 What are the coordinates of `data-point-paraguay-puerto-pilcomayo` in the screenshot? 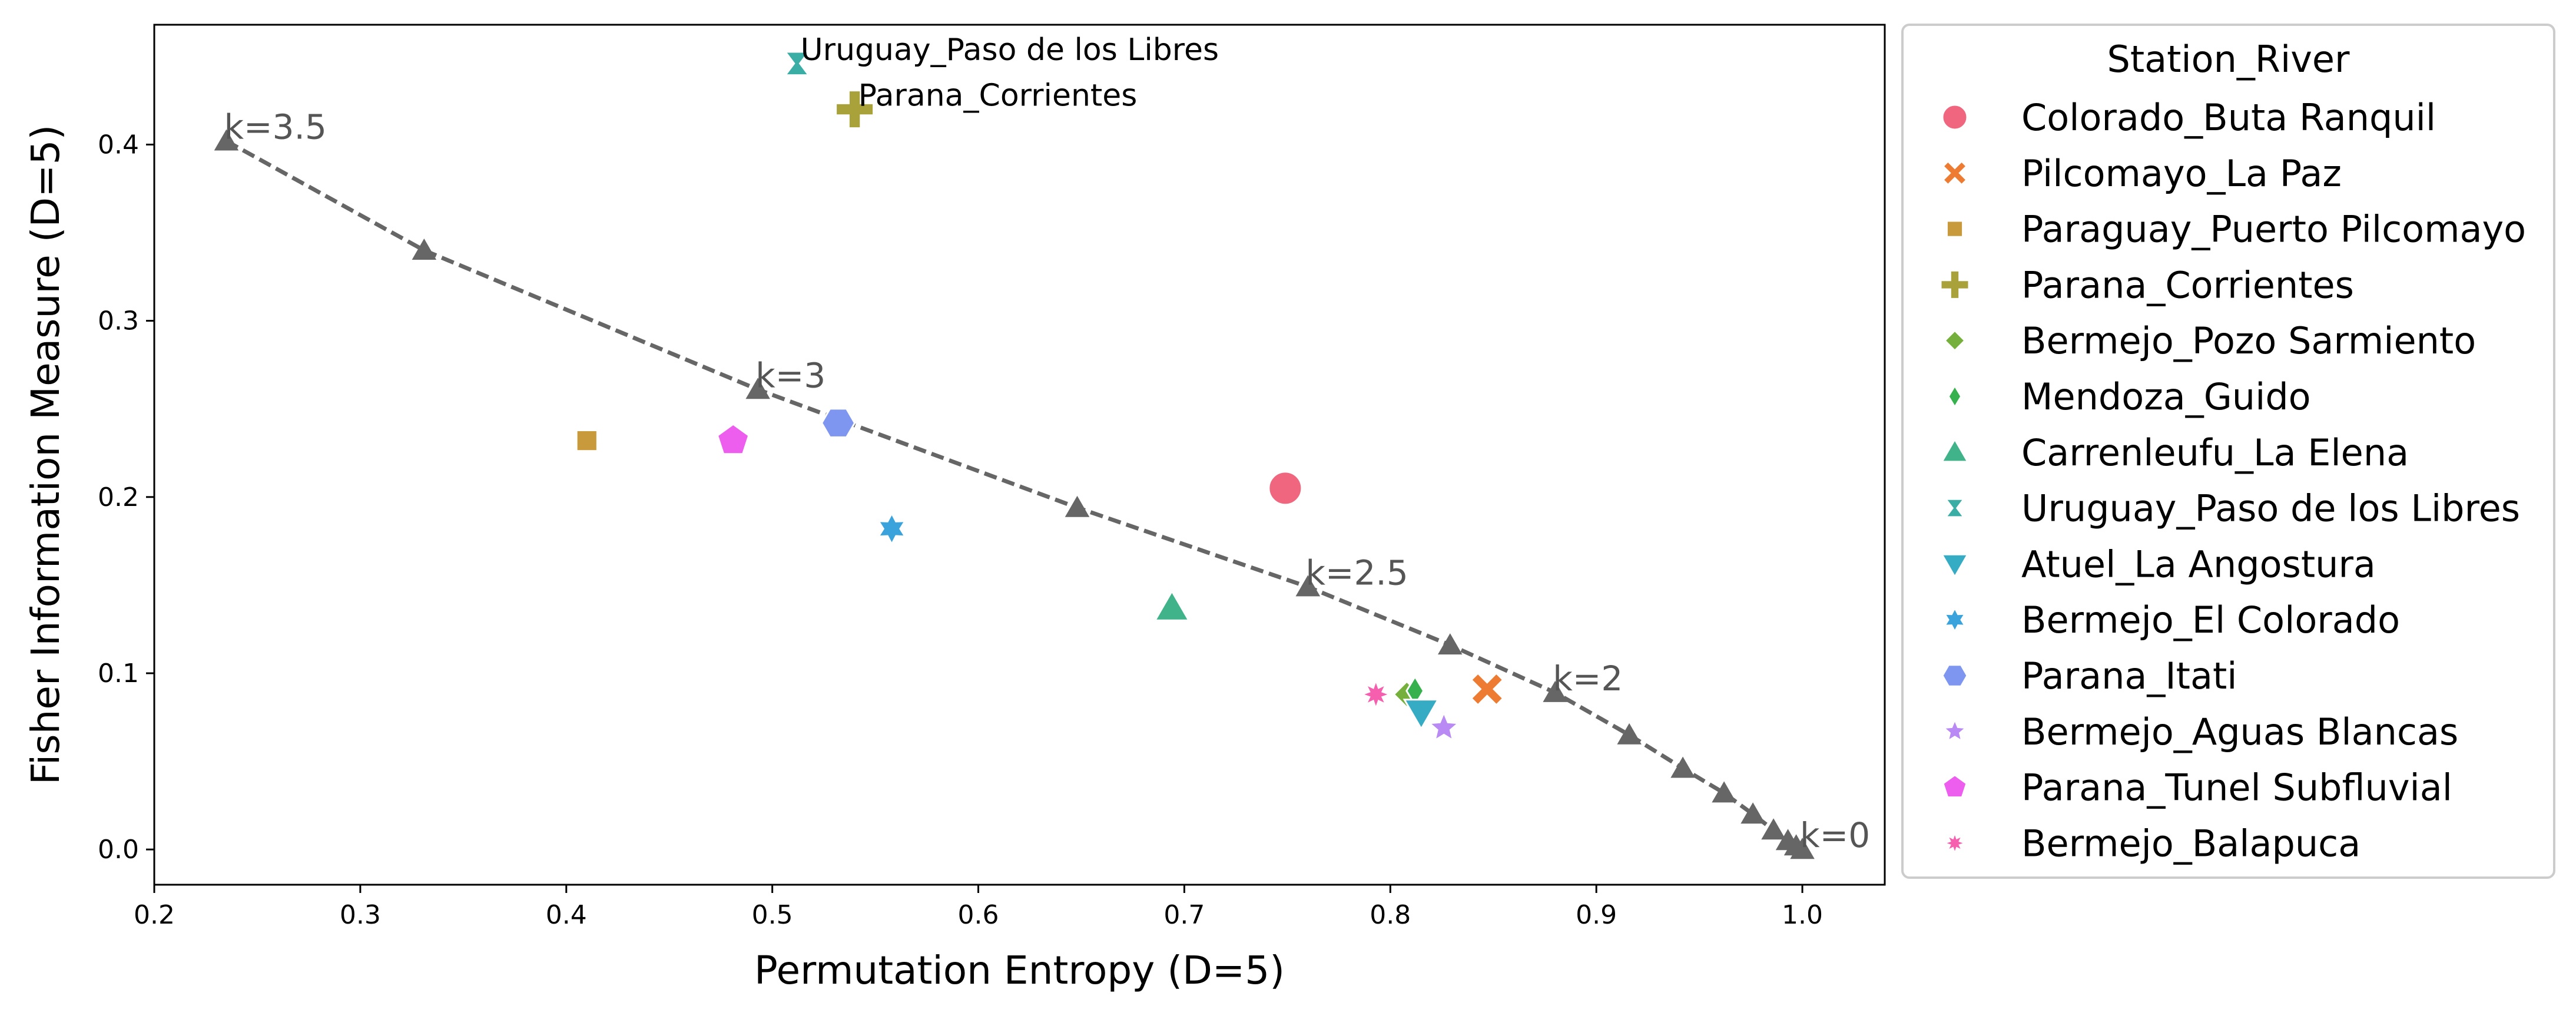 It's located at (586, 440).